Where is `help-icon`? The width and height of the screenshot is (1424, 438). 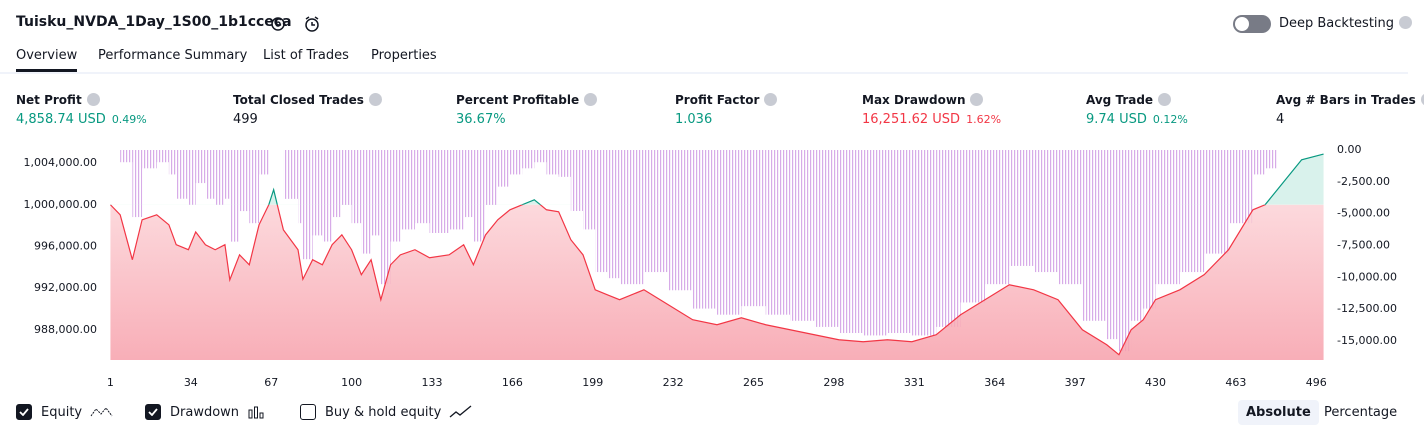 help-icon is located at coordinates (1406, 22).